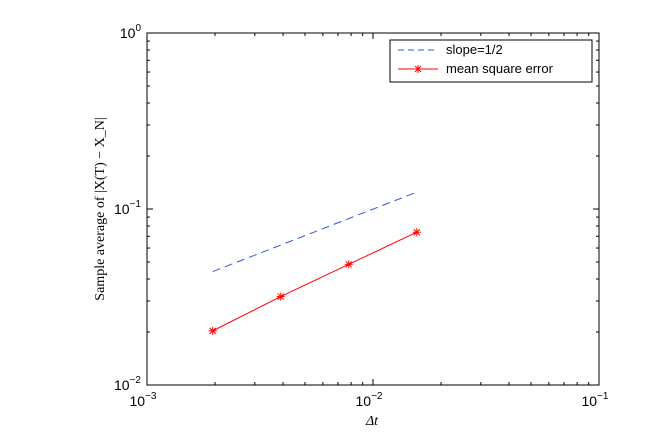 The image size is (654, 436). Describe the element at coordinates (474, 49) in the screenshot. I see `legend-label-slope: slope=1/2` at that location.